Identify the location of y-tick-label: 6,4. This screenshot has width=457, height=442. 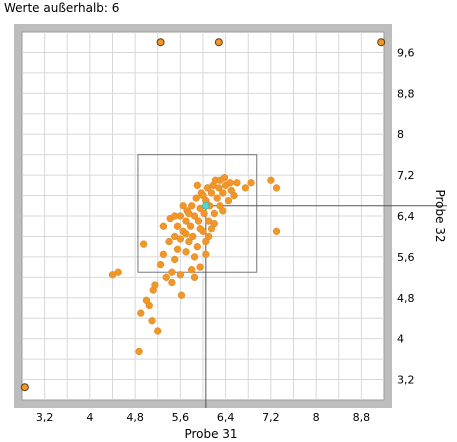
(406, 216).